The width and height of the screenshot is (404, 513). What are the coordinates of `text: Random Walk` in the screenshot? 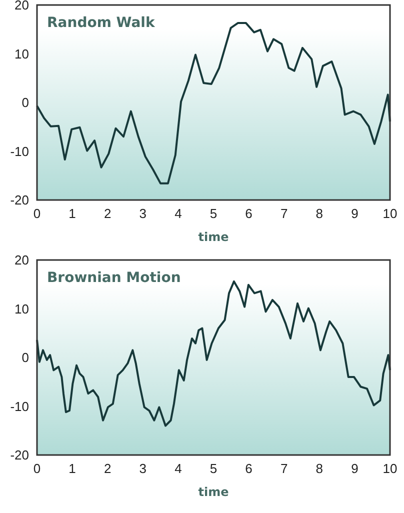 It's located at (101, 23).